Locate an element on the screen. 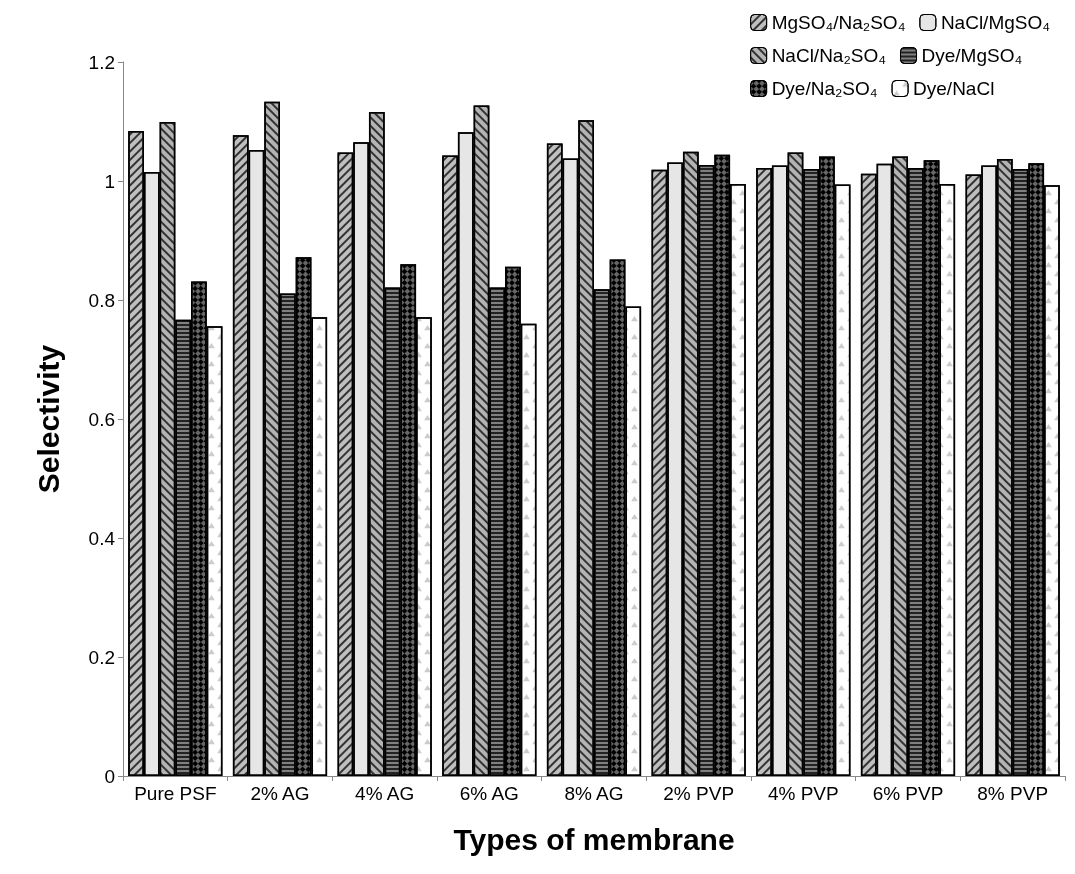  y-tick-label: 1 is located at coordinates (109, 181).